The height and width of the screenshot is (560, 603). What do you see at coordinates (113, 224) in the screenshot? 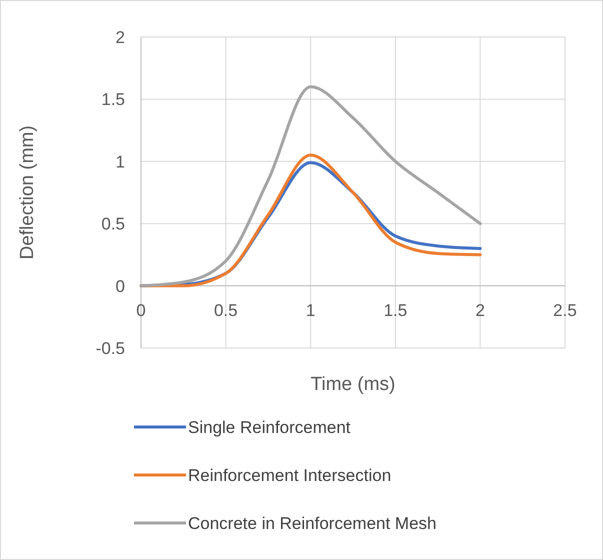
I see `y-tick-label: 0.5` at bounding box center [113, 224].